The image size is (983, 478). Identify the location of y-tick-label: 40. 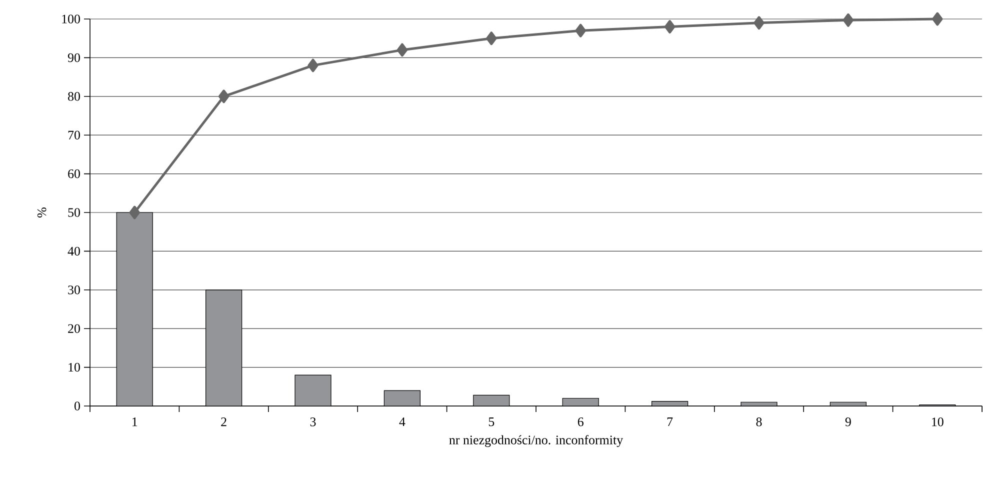
(74, 251).